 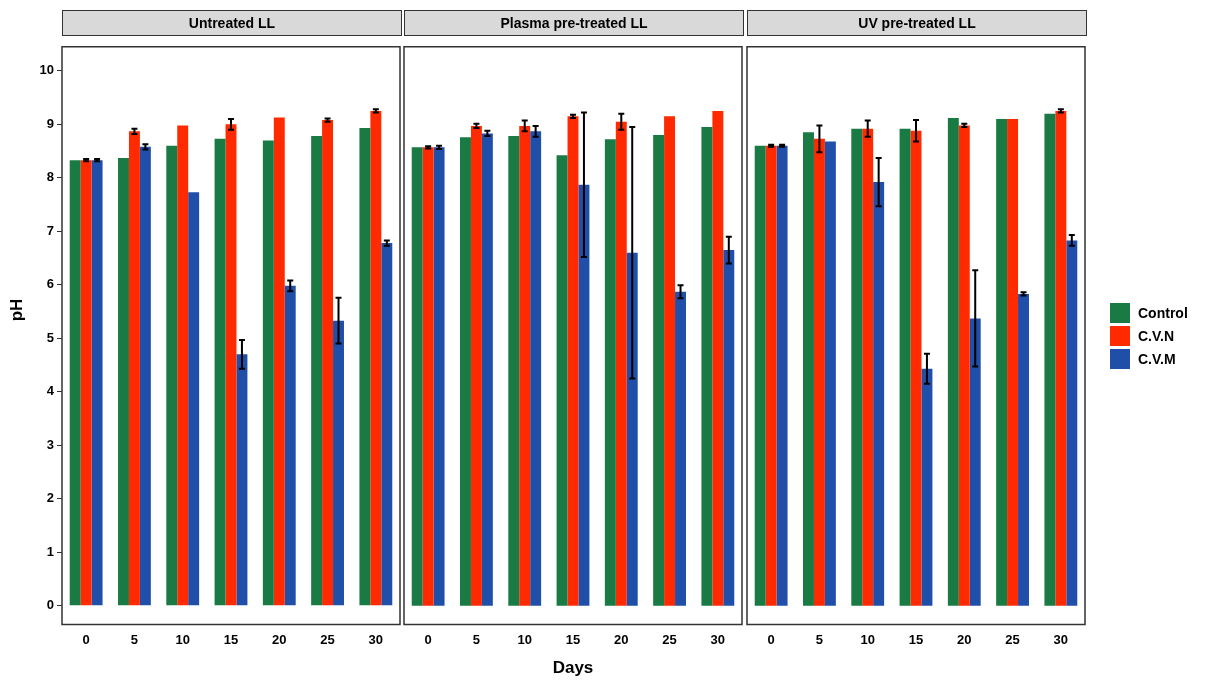 I want to click on chart-title: Plasma pre-treated LL, so click(x=574, y=23).